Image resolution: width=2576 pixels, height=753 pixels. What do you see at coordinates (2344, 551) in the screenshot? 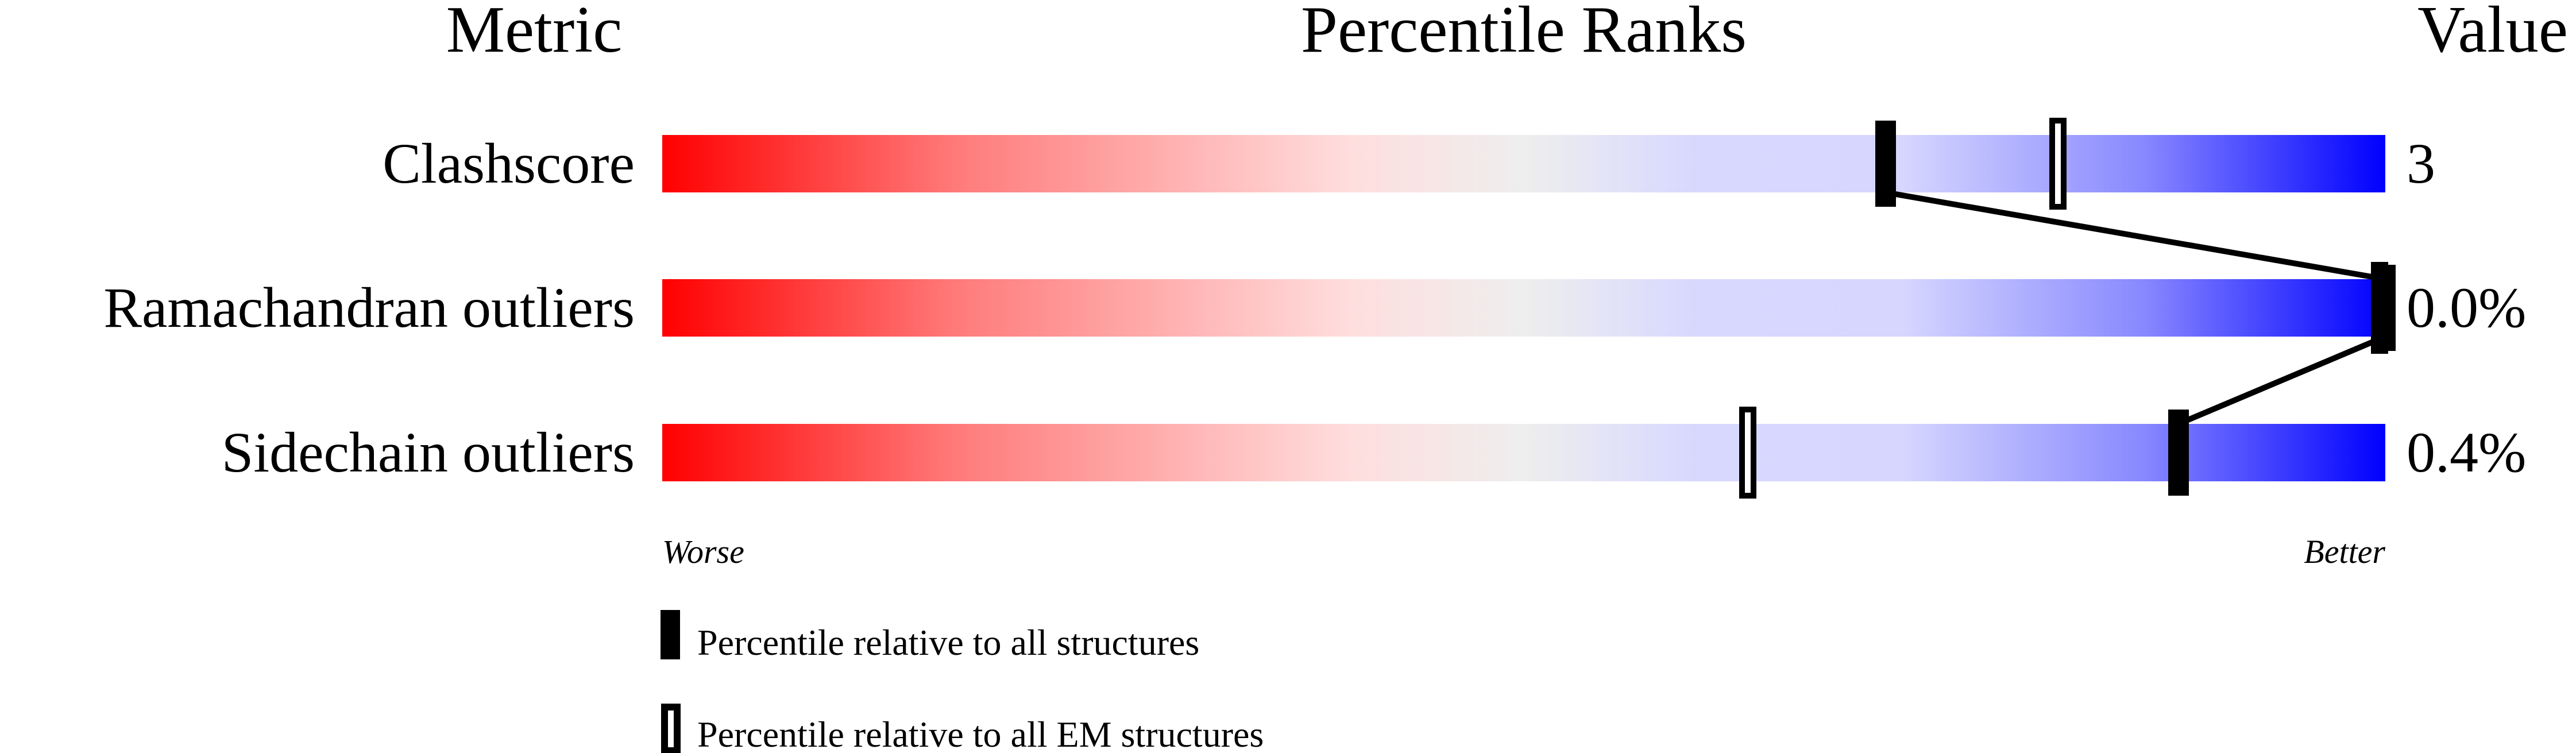
I see `axis-label-better: Better` at bounding box center [2344, 551].